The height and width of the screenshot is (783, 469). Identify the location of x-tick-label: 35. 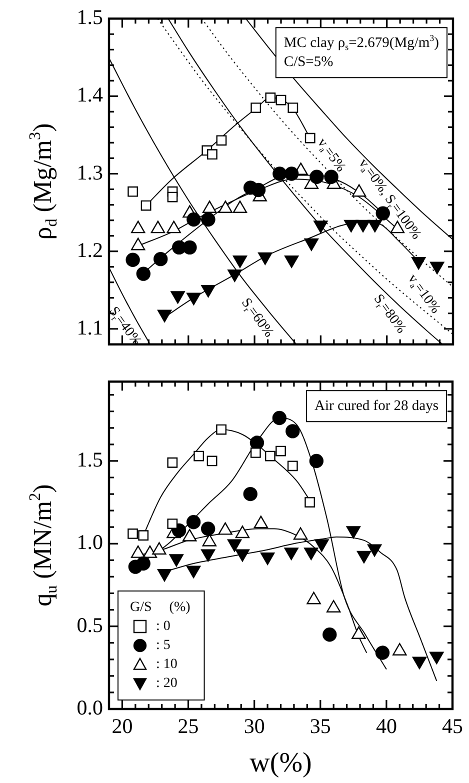
(320, 726).